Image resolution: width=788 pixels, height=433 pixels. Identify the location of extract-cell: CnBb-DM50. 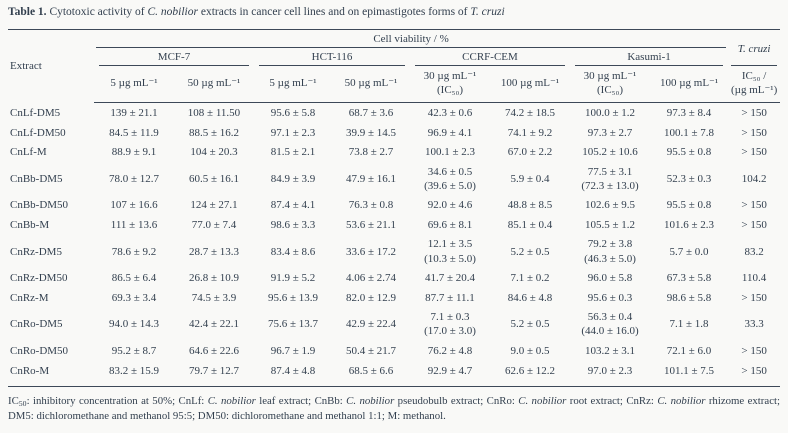
(39, 205).